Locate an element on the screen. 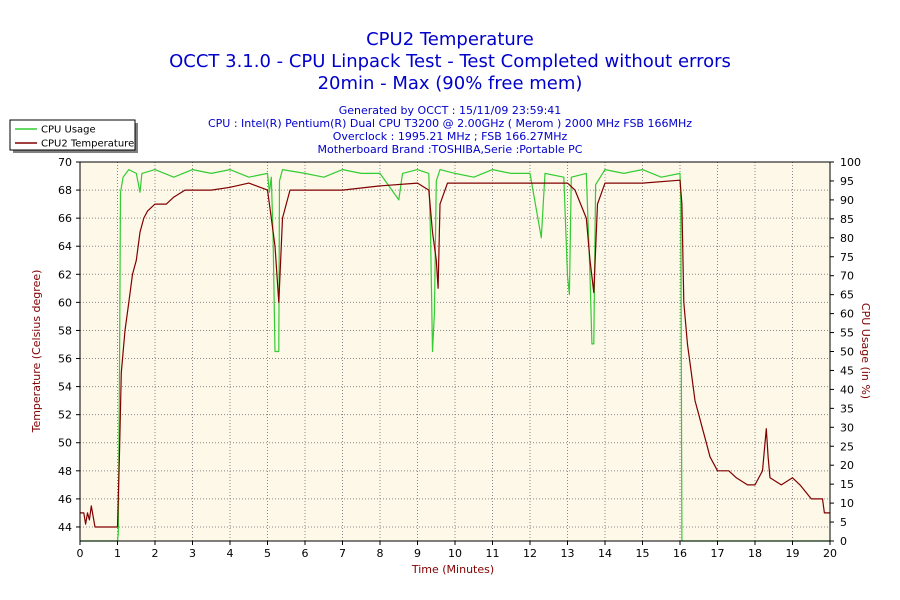  y-right-tick-label: 90 is located at coordinates (847, 200).